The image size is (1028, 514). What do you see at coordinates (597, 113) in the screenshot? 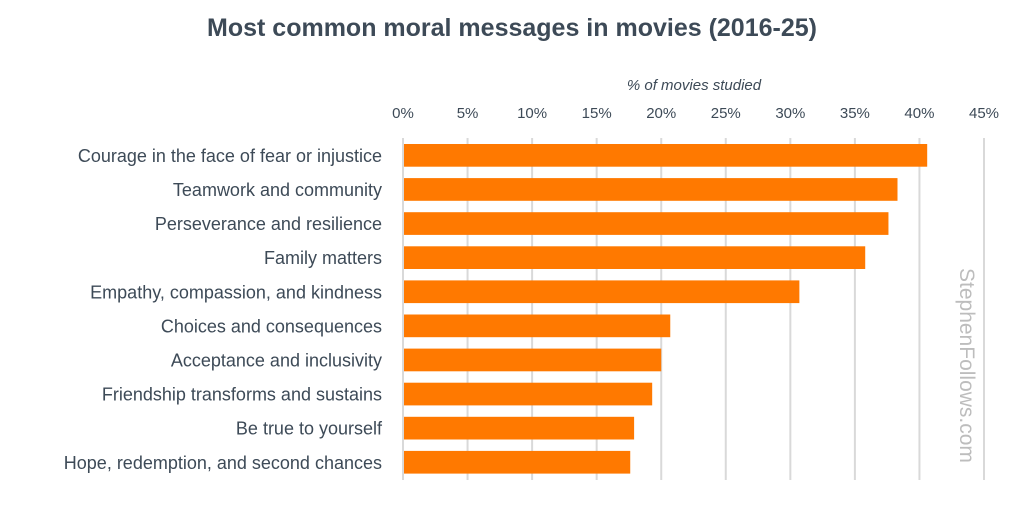
I see `x-tick-label: 15%` at bounding box center [597, 113].